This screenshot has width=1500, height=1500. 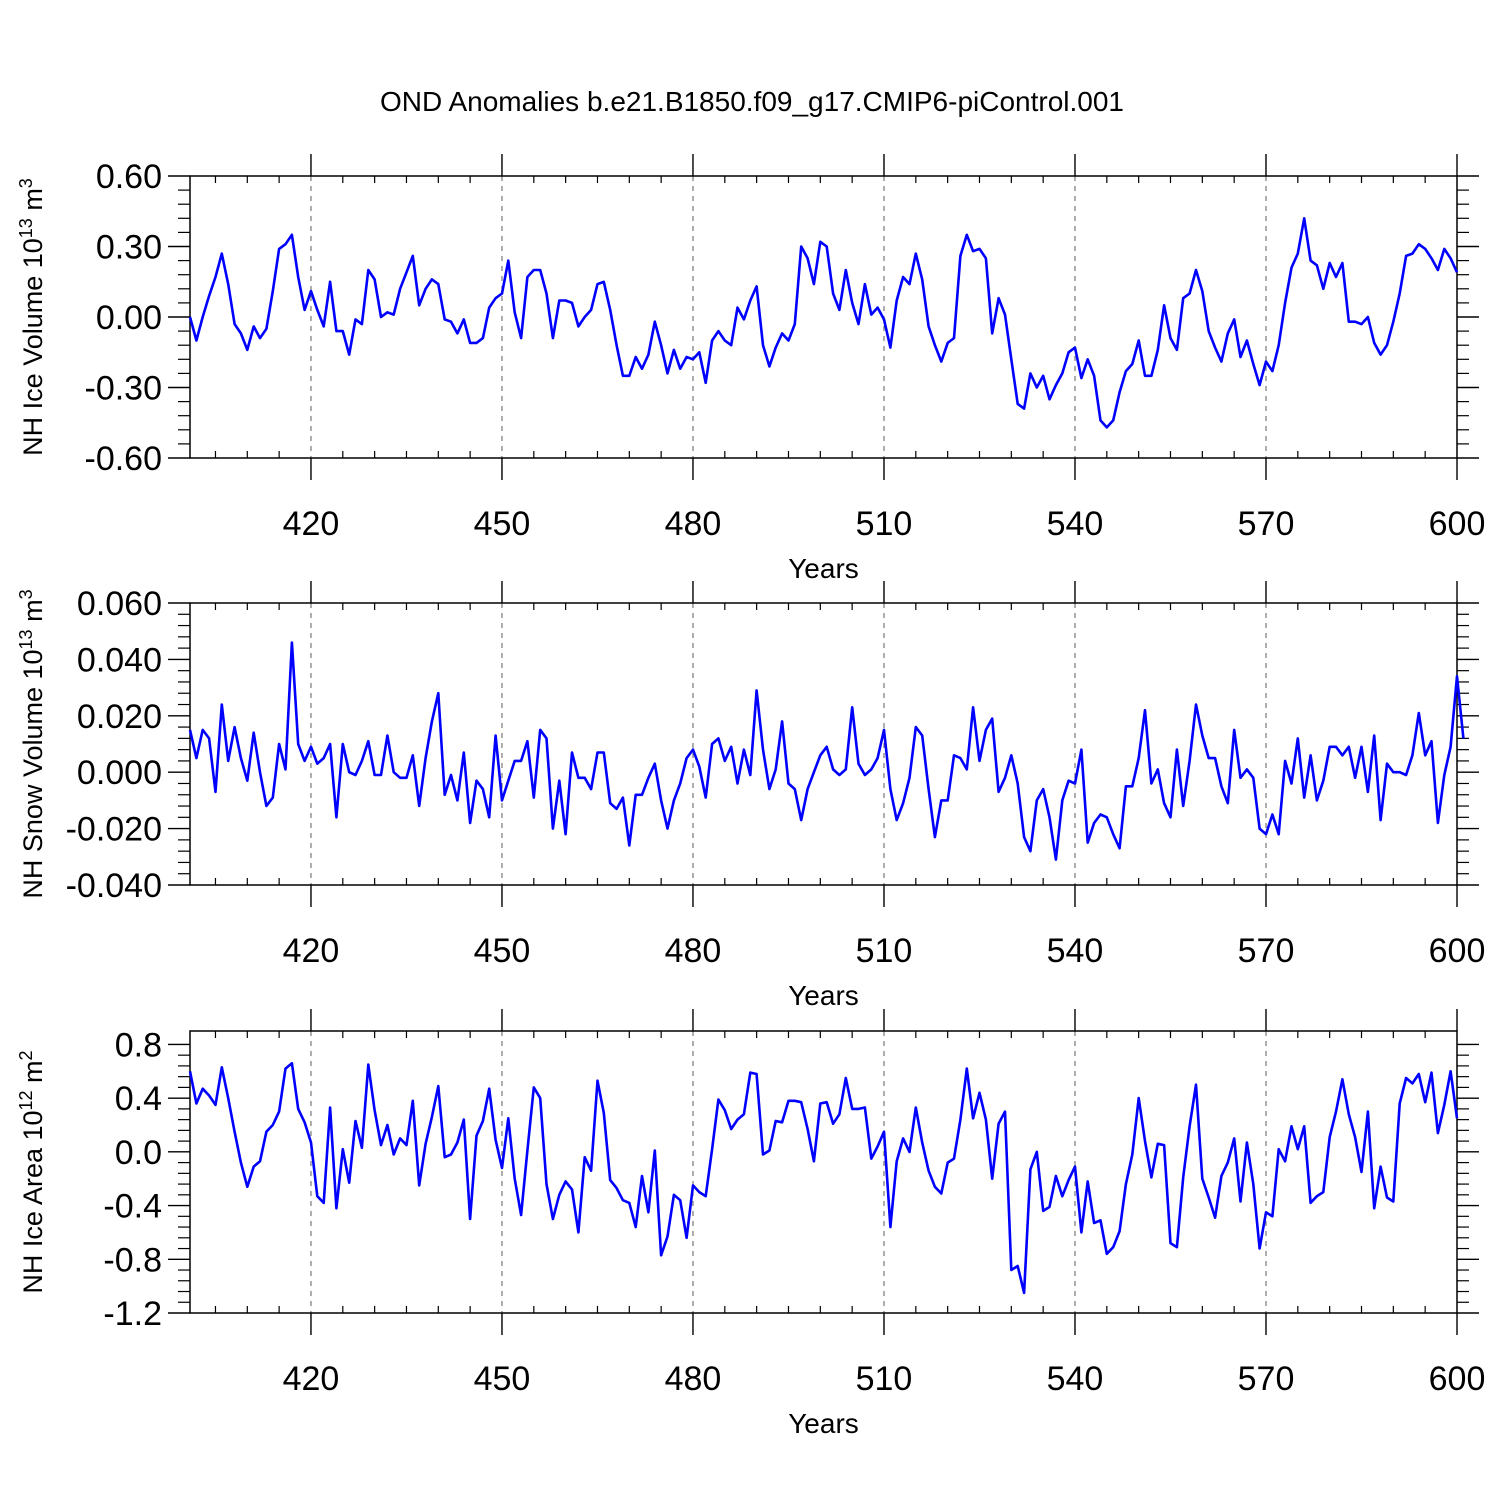 I want to click on y-tick-label: 0.60, so click(x=129, y=177).